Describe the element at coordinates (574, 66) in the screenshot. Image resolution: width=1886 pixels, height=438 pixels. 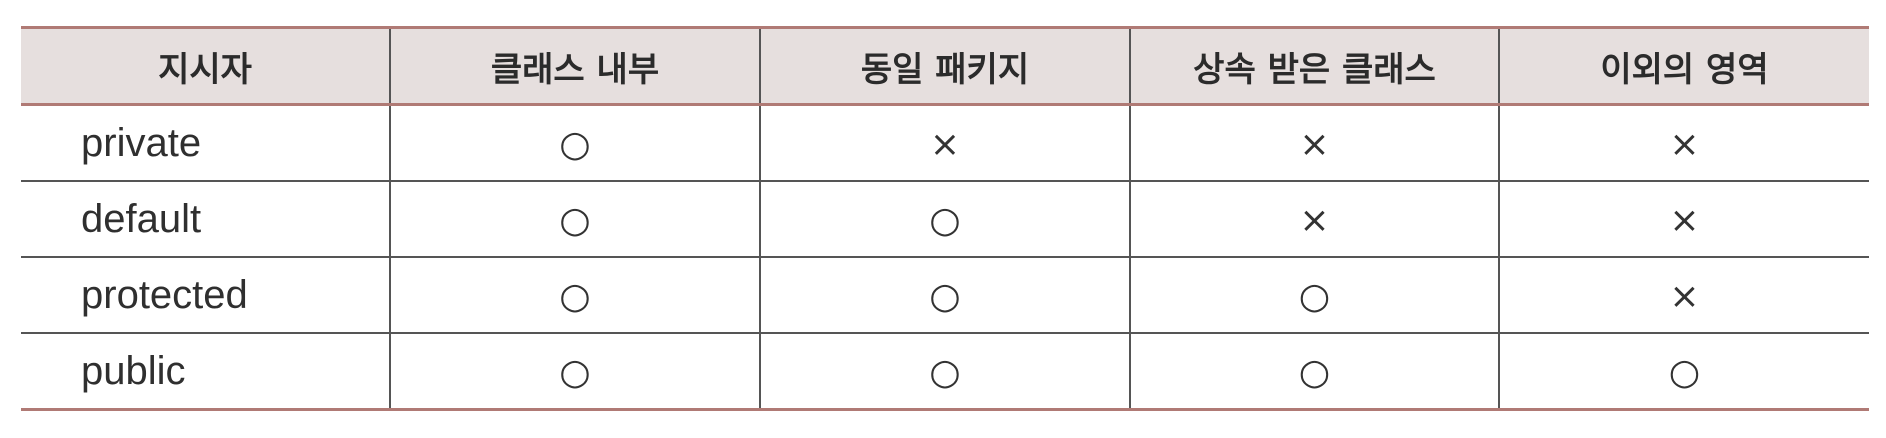
I see `header-inside-class: 클래스 내부` at that location.